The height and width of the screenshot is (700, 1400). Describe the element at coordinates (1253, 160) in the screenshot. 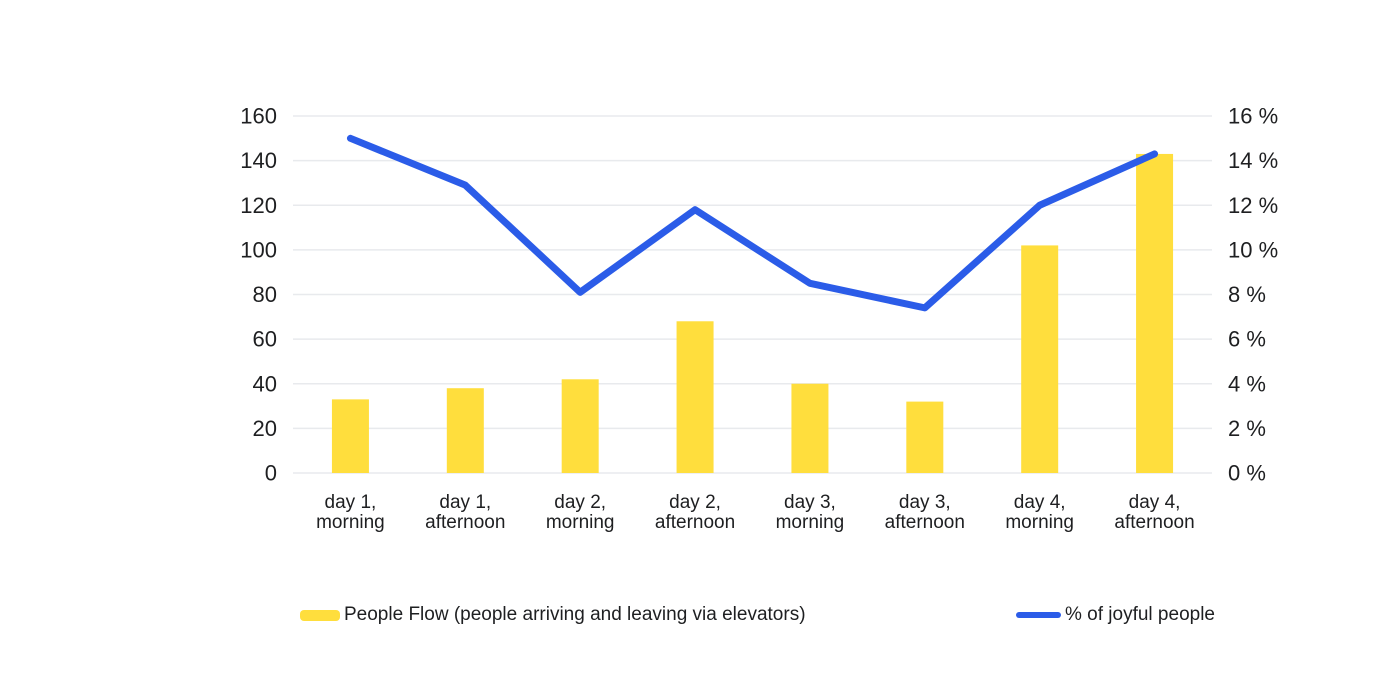

I see `right-axis-tick: 14 %` at that location.